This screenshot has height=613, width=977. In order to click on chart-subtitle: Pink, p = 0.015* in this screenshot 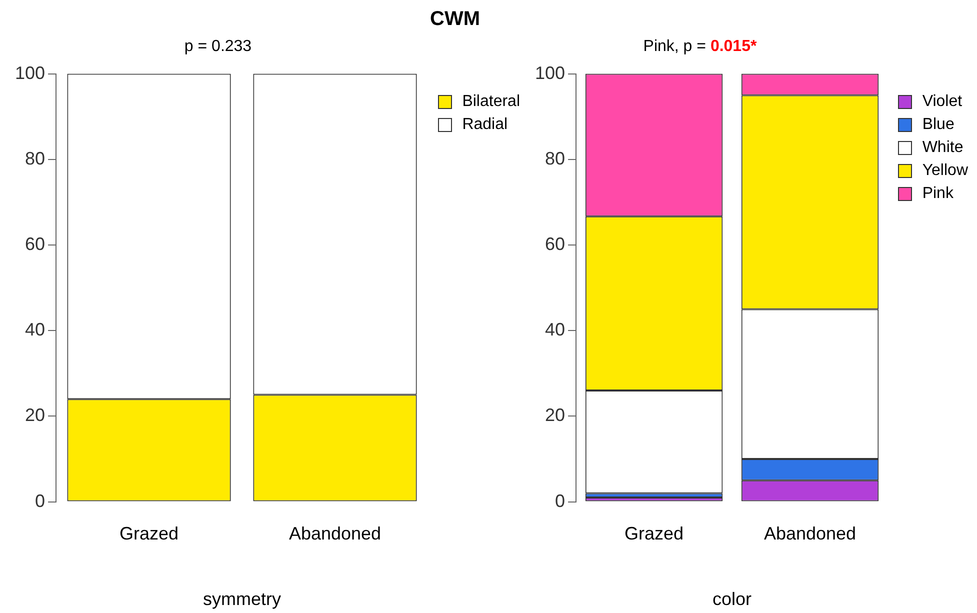, I will do `click(700, 46)`.